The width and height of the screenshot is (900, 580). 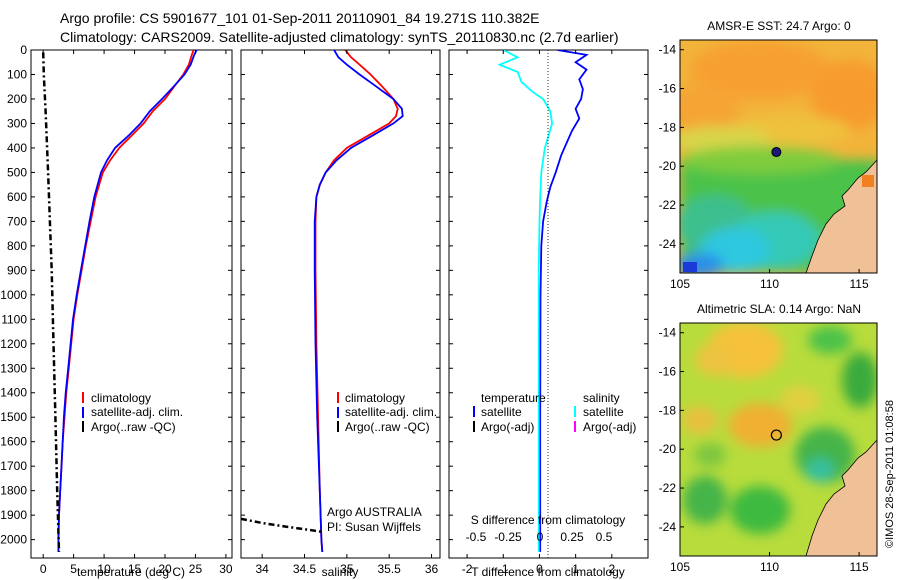 What do you see at coordinates (503, 569) in the screenshot?
I see `x-tick-label: -1` at bounding box center [503, 569].